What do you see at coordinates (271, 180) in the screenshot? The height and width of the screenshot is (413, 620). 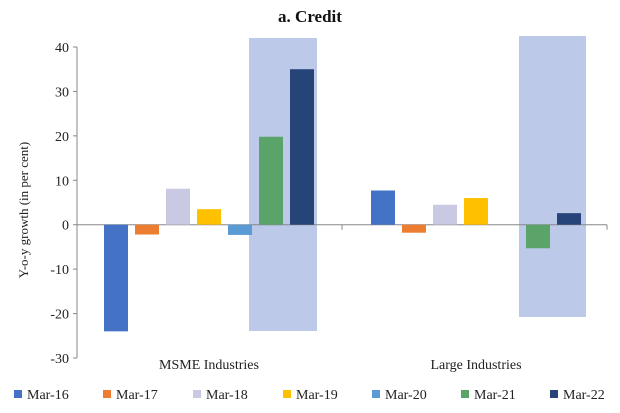 I see `bar-mar-21-msme` at bounding box center [271, 180].